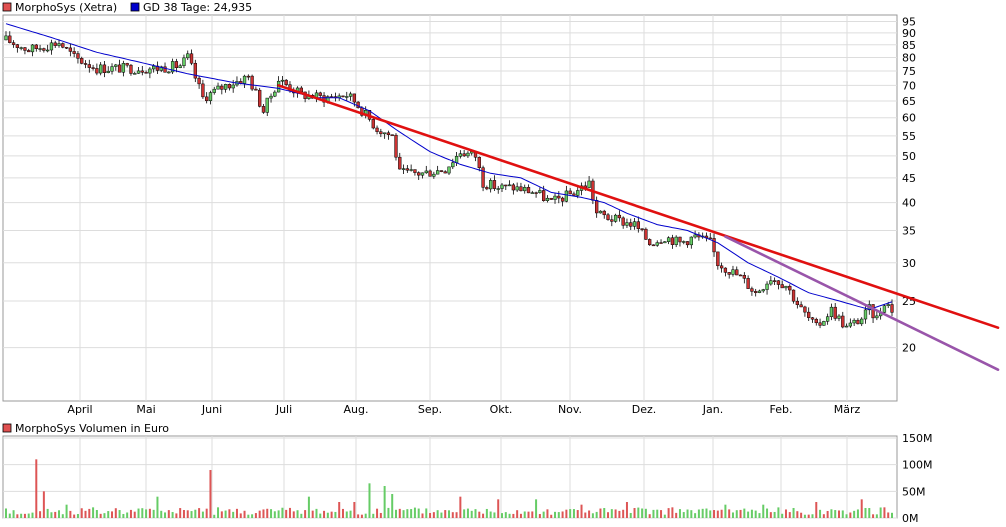 This screenshot has width=1006, height=527. I want to click on sma-legend-swatch, so click(135, 7).